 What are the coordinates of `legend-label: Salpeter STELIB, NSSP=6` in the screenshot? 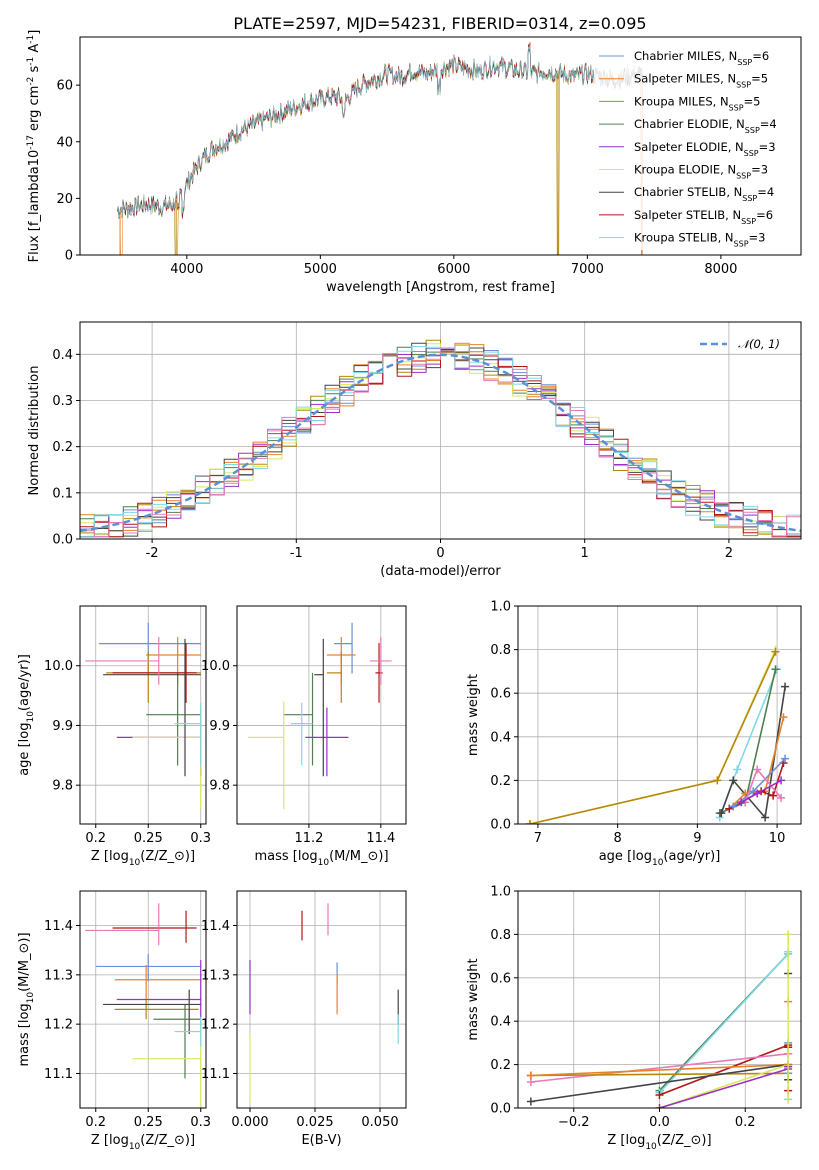 It's located at (703, 217).